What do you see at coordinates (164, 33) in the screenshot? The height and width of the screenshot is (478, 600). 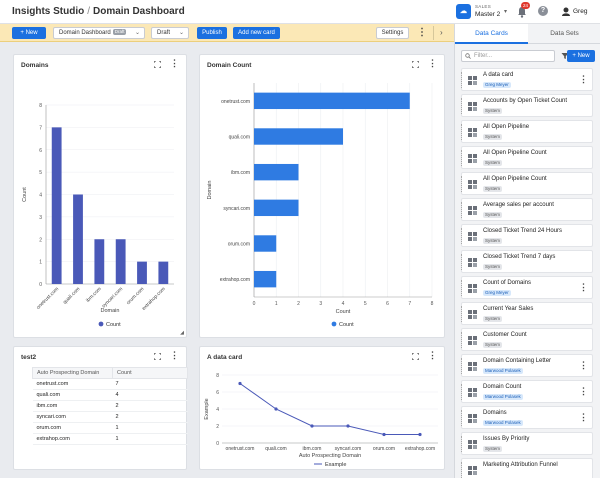 I see `status-select-value: Draft` at bounding box center [164, 33].